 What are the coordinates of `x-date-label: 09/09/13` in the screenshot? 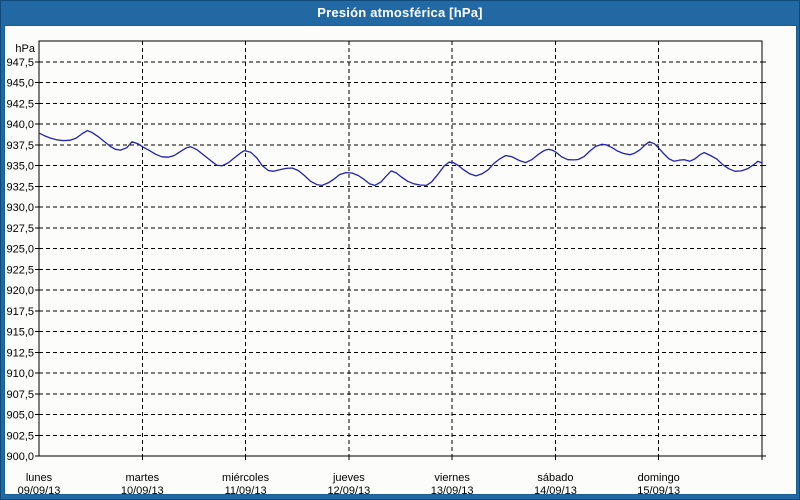 It's located at (39, 491).